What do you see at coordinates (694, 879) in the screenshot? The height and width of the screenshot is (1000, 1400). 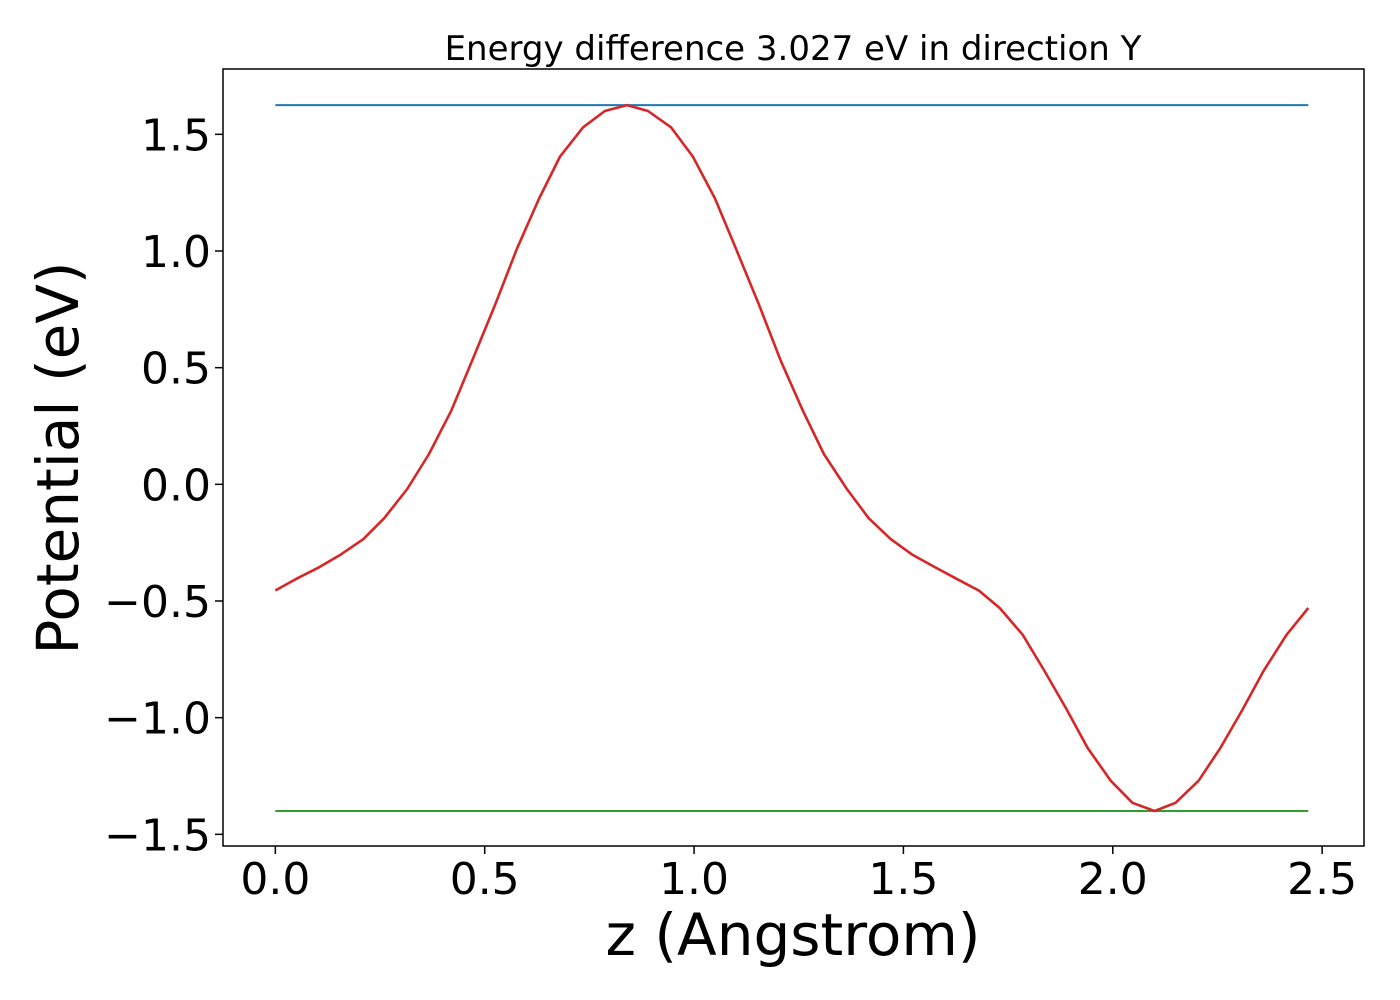 I see `x-tick-label: 1.0` at bounding box center [694, 879].